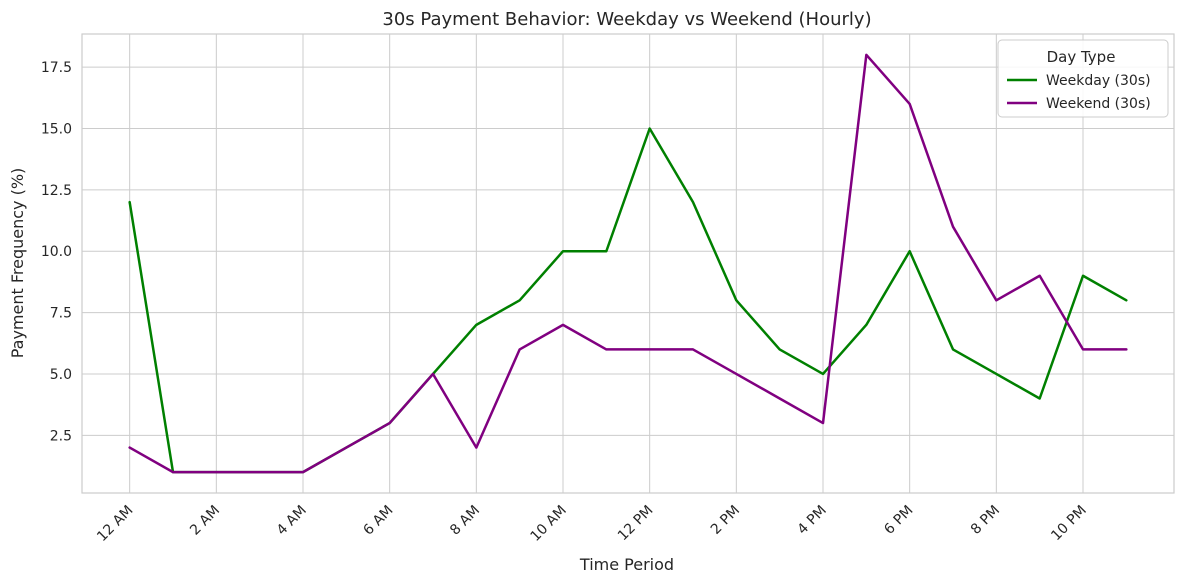 This screenshot has width=1184, height=584. What do you see at coordinates (61, 314) in the screenshot?
I see `y-tick-label: 7.5` at bounding box center [61, 314].